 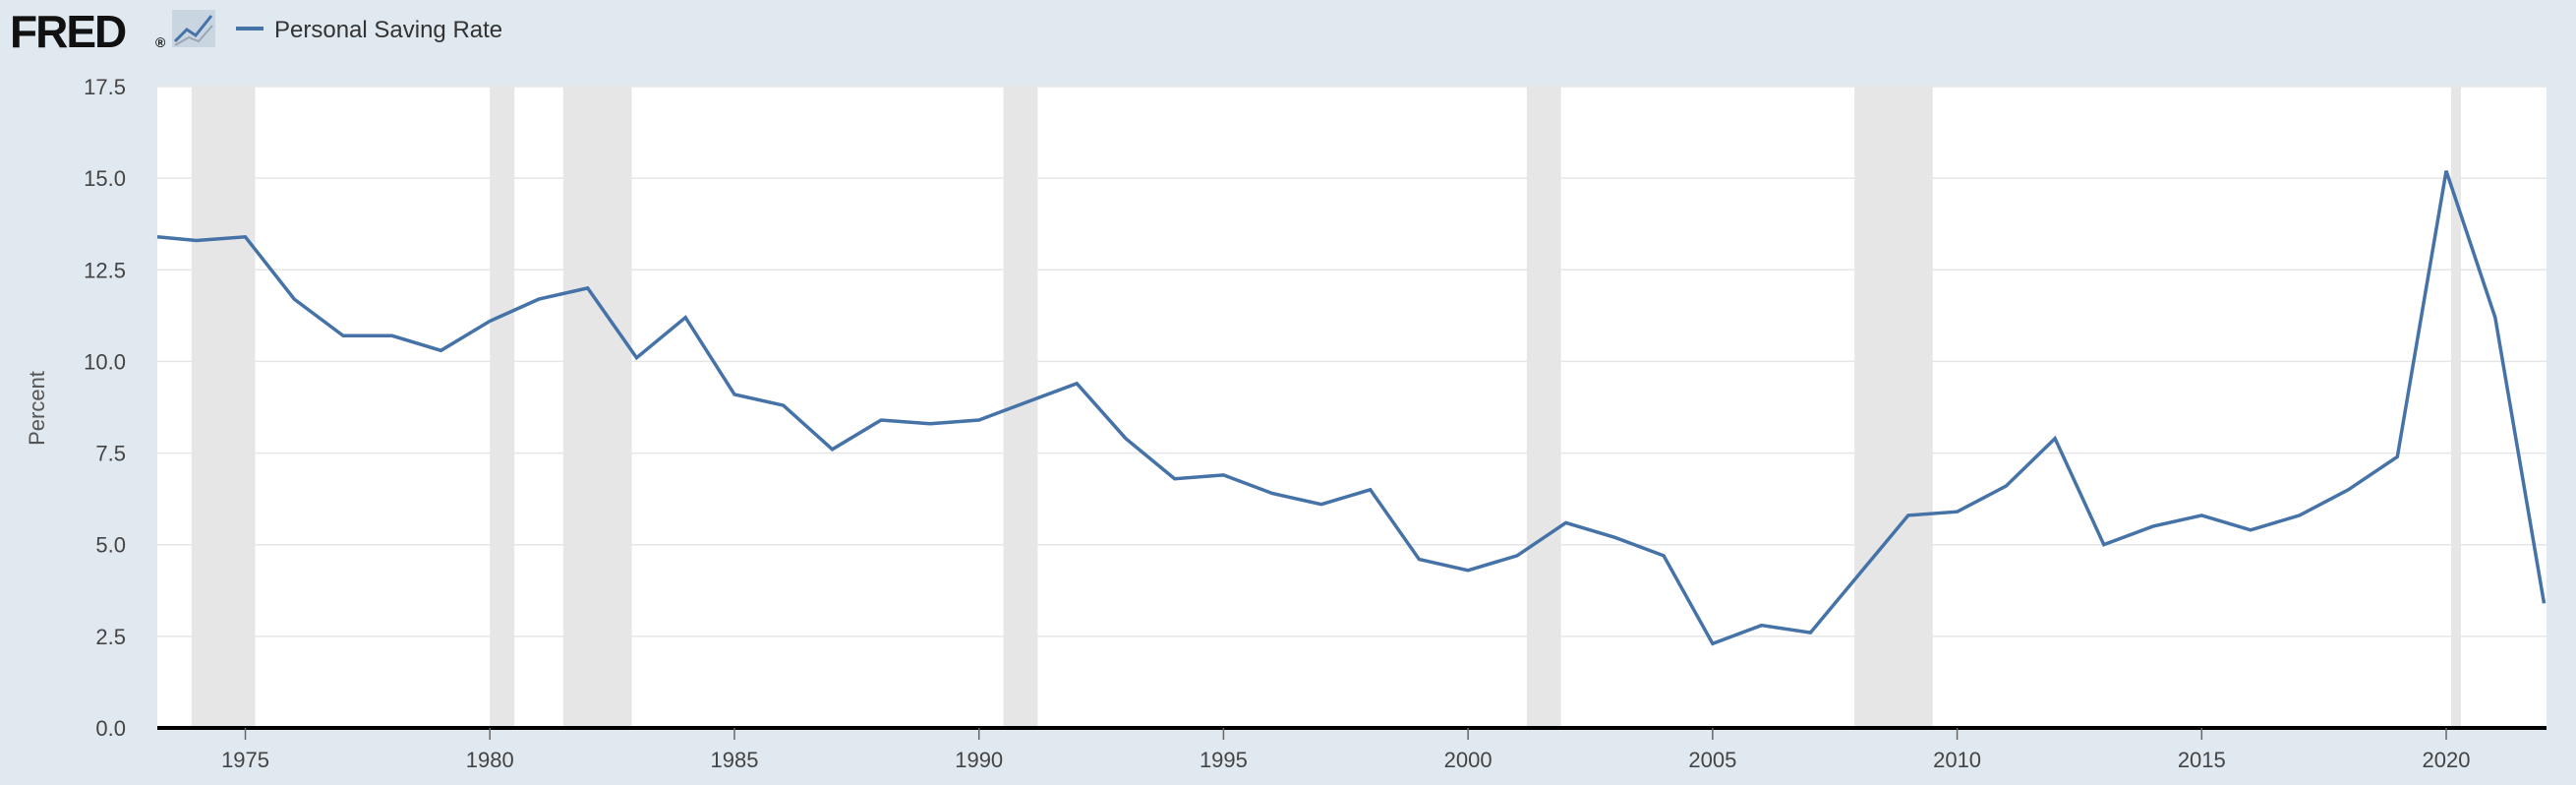 What do you see at coordinates (388, 30) in the screenshot?
I see `legend-label-personal-saving-rate: Personal Saving Rate` at bounding box center [388, 30].